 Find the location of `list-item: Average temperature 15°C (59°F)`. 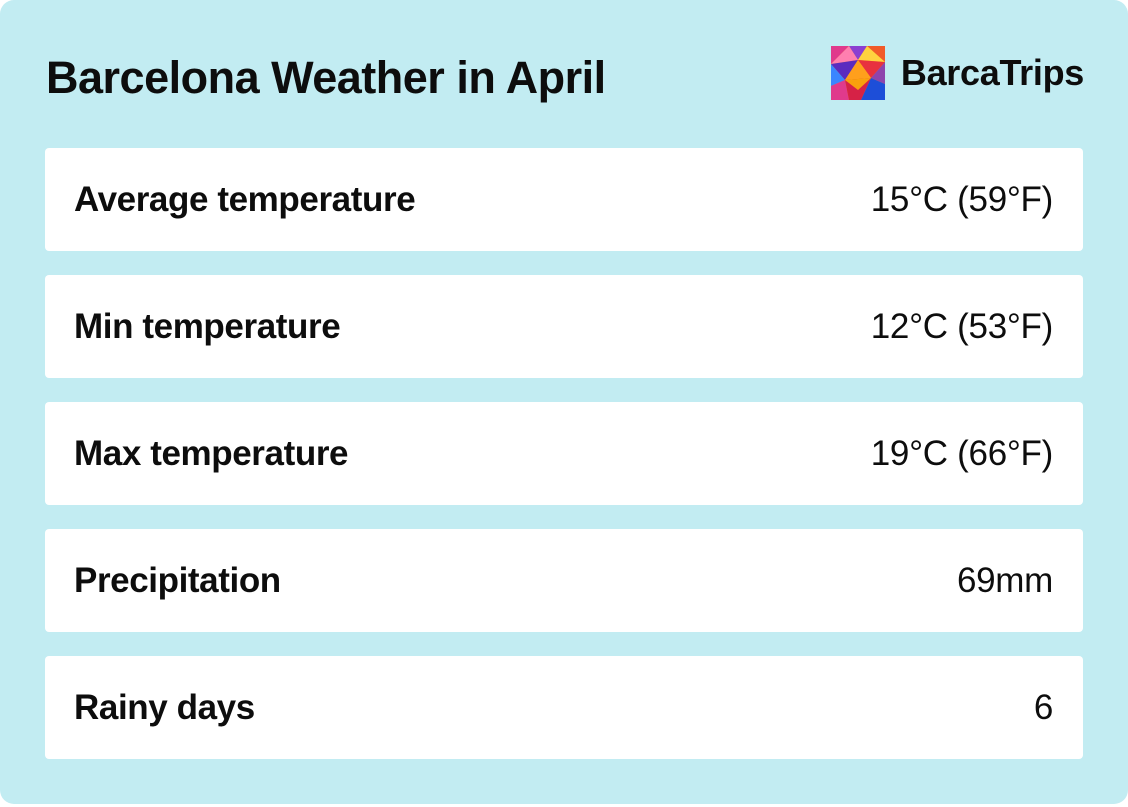

list-item: Average temperature 15°C (59°F) is located at coordinates (564, 199).